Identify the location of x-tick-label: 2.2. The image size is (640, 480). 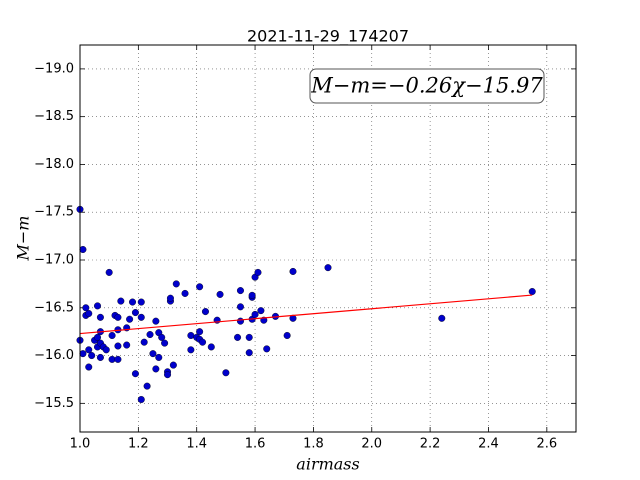
(430, 444).